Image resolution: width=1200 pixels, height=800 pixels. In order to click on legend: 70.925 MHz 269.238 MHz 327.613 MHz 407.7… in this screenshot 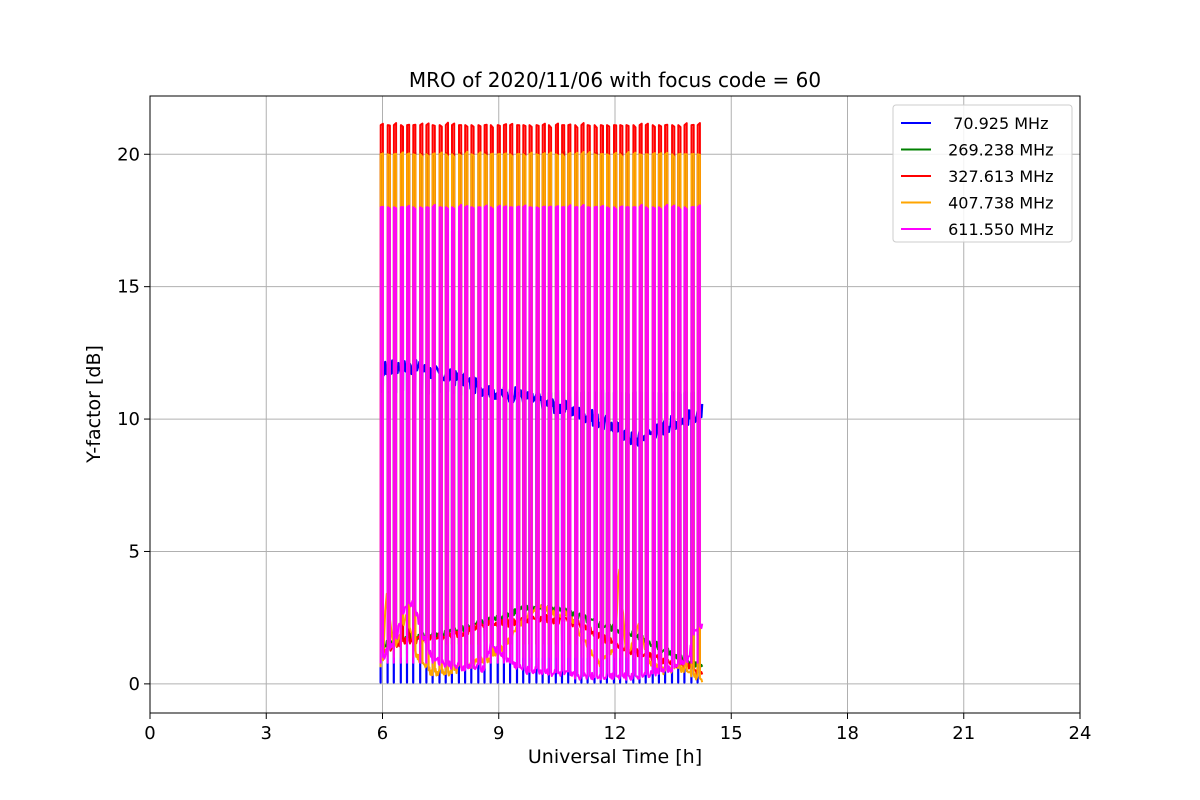, I will do `click(982, 173)`.